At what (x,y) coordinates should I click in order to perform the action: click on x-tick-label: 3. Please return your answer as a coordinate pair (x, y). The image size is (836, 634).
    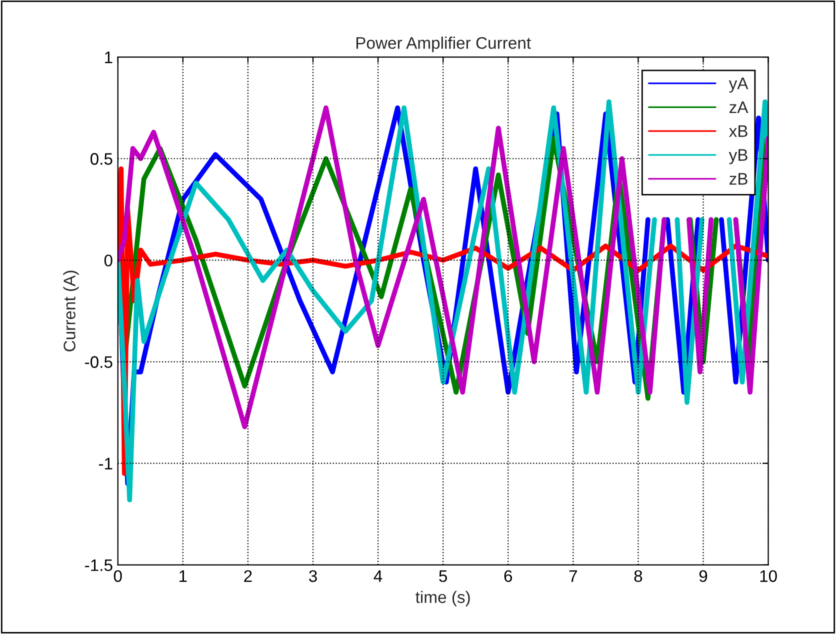
    Looking at the image, I should click on (313, 576).